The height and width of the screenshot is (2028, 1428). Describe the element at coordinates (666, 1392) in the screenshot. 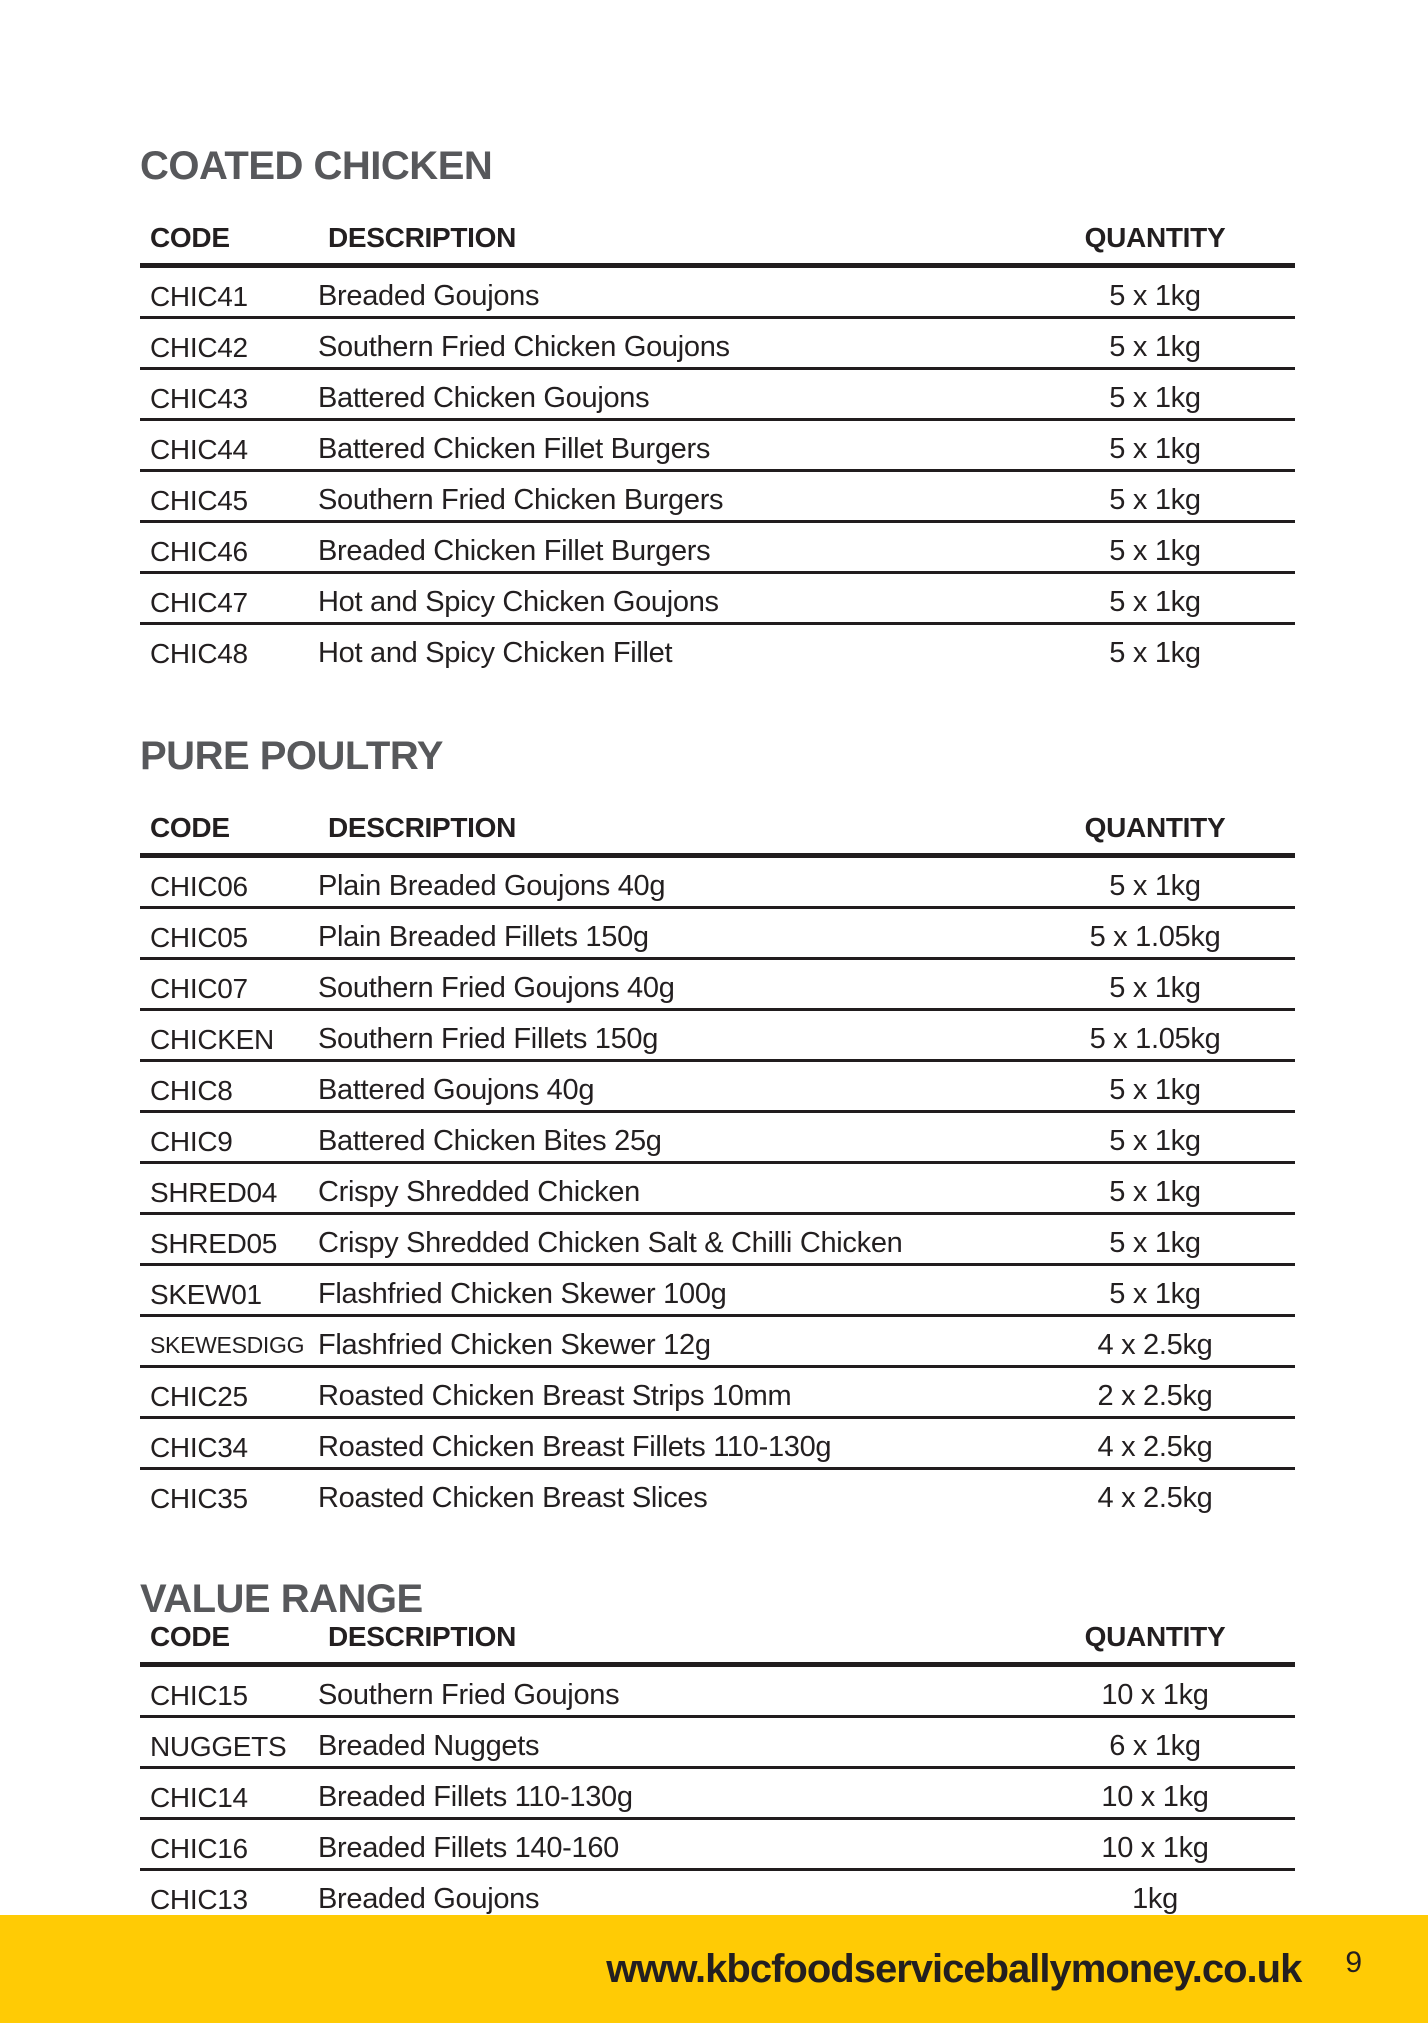

I see `product-description: Roasted Chicken Breast Strips 10mm` at that location.